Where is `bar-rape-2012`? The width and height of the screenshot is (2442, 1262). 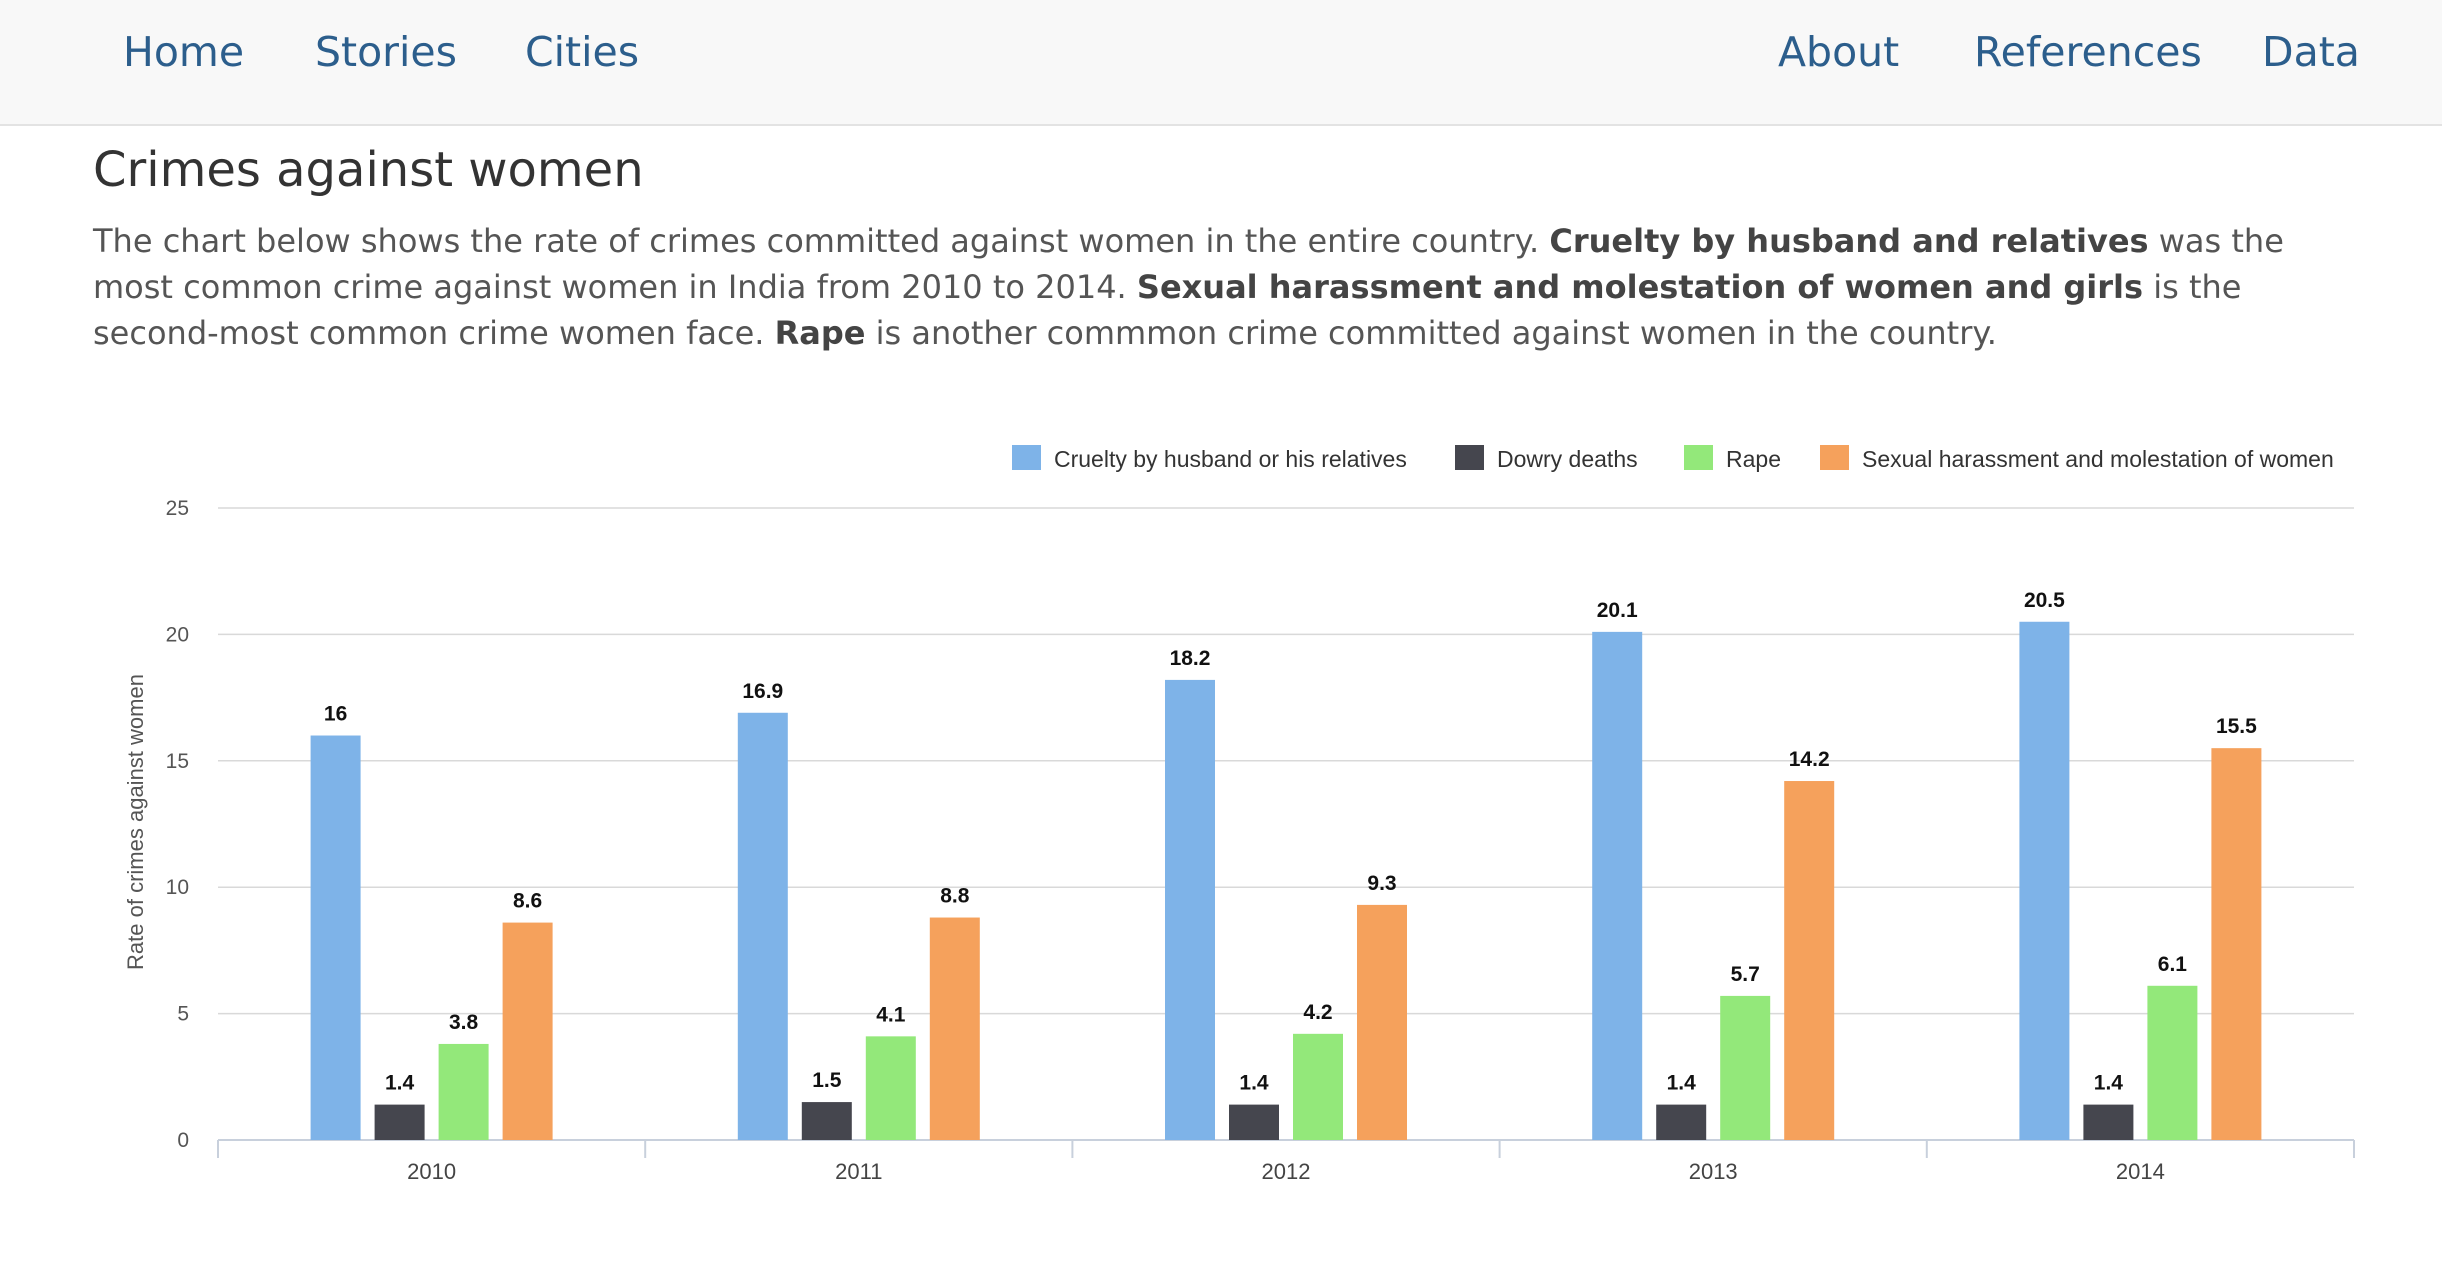
bar-rape-2012 is located at coordinates (1318, 1086).